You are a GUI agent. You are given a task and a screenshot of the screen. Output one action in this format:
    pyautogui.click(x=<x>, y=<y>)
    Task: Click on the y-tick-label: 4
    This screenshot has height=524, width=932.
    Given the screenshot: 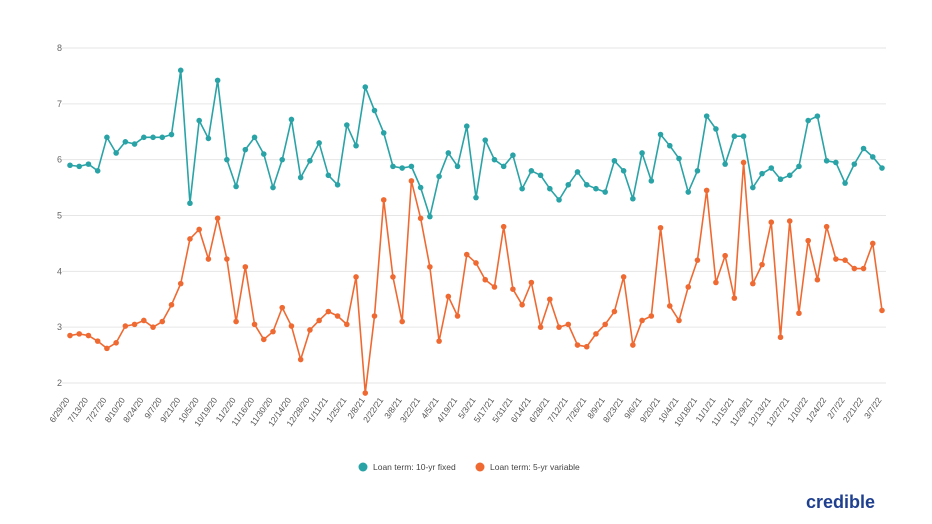 What is the action you would take?
    pyautogui.click(x=59, y=271)
    